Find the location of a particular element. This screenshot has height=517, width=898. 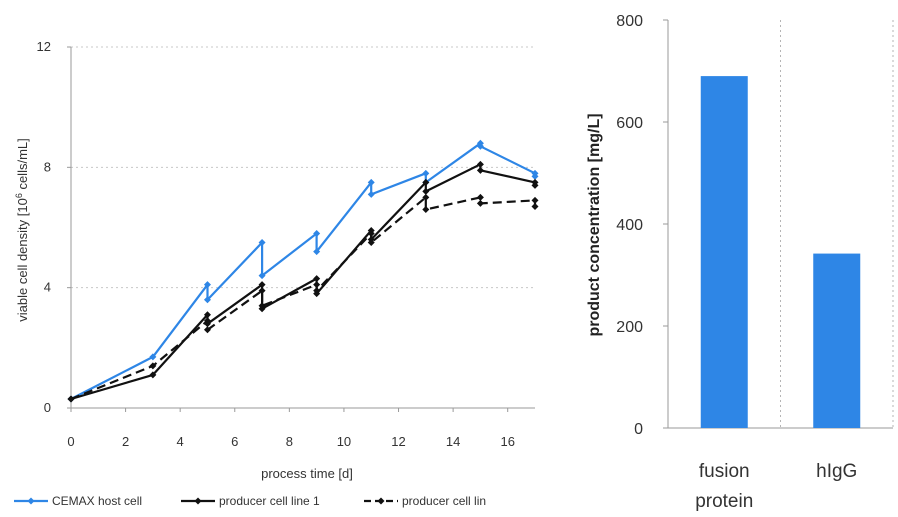

line-chart-x-tick-0: 0 is located at coordinates (70, 441).